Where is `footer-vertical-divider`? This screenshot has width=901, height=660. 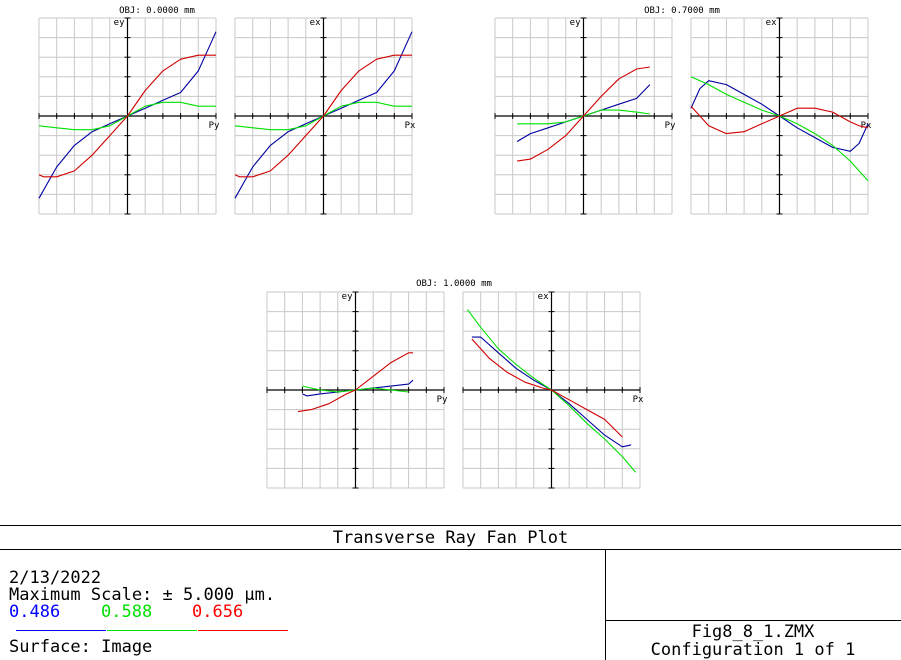 footer-vertical-divider is located at coordinates (605, 604).